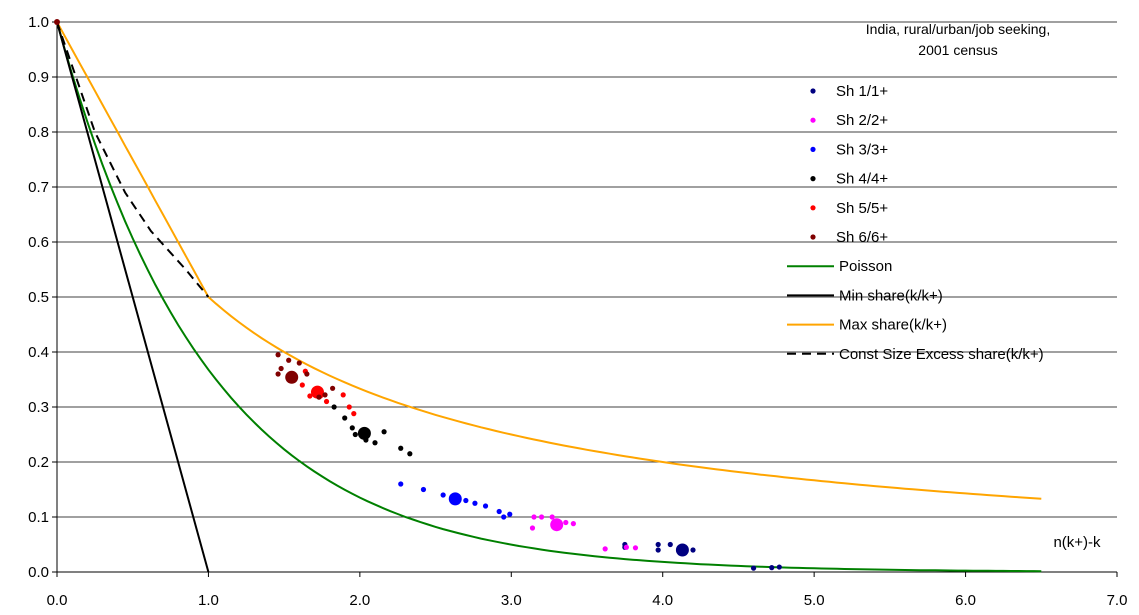  Describe the element at coordinates (891, 295) in the screenshot. I see `legend-label: Min share(k/k+)` at that location.